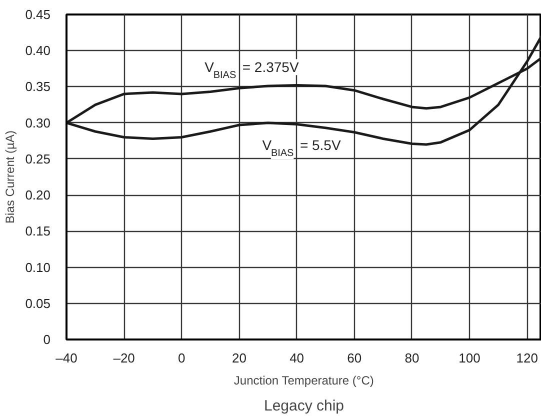  What do you see at coordinates (38, 231) in the screenshot?
I see `y-tick-label: 0.15` at bounding box center [38, 231].